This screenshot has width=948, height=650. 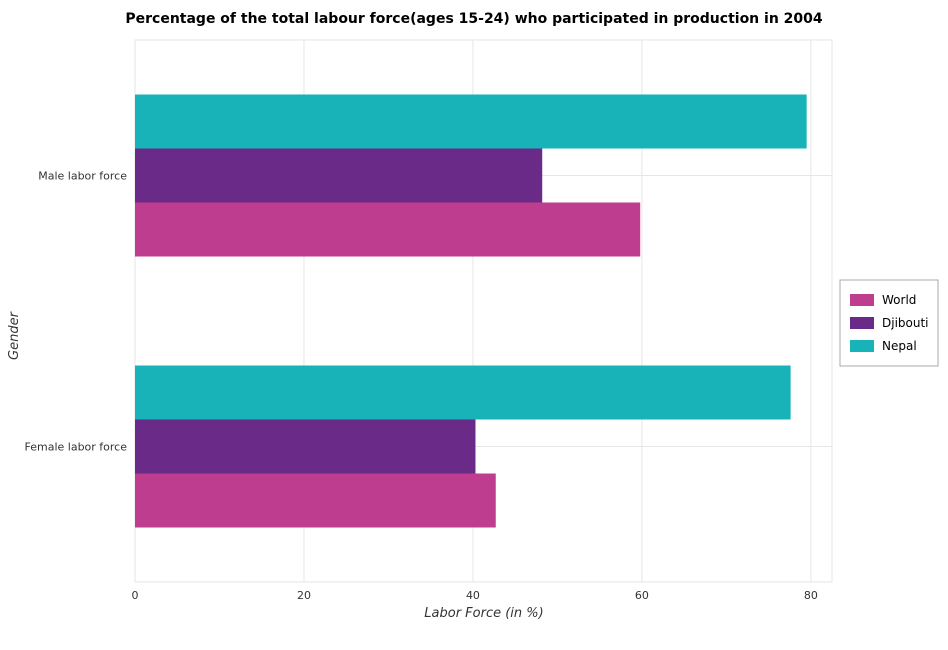 What do you see at coordinates (483, 613) in the screenshot?
I see `x-axis-label: Labor Force (in %)` at bounding box center [483, 613].